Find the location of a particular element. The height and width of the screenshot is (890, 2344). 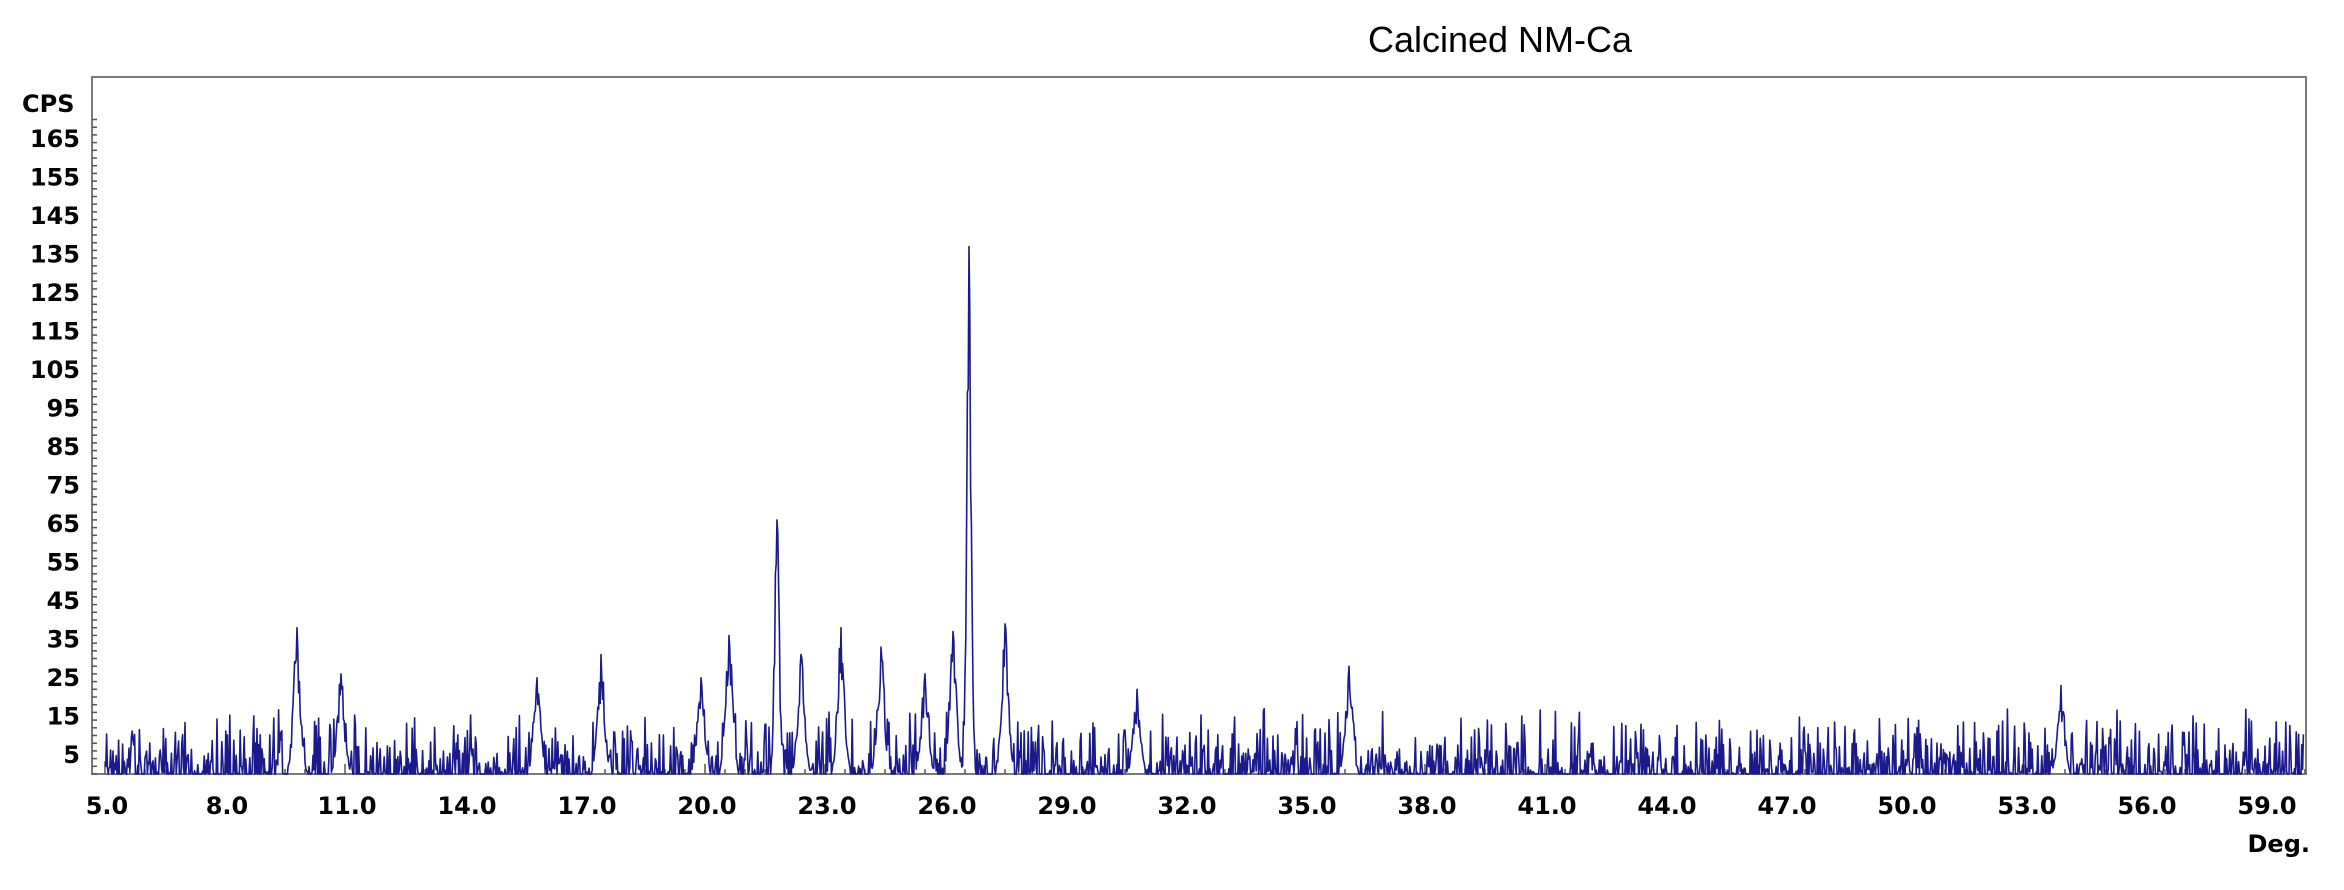

x-tick-label: 47.0 is located at coordinates (1786, 806).